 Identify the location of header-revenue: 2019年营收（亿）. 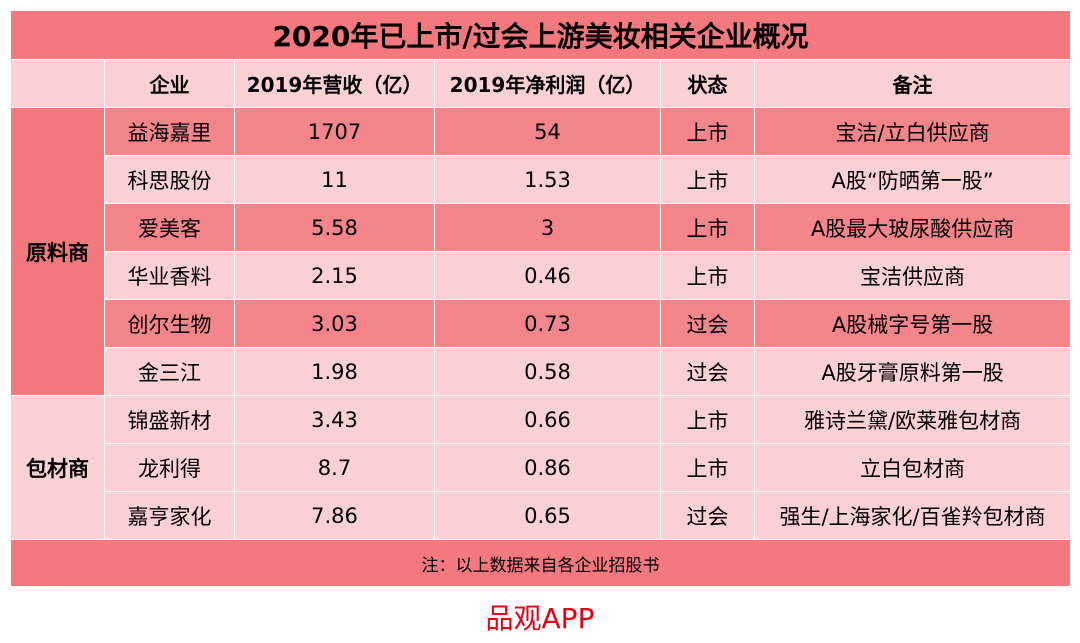
(334, 83).